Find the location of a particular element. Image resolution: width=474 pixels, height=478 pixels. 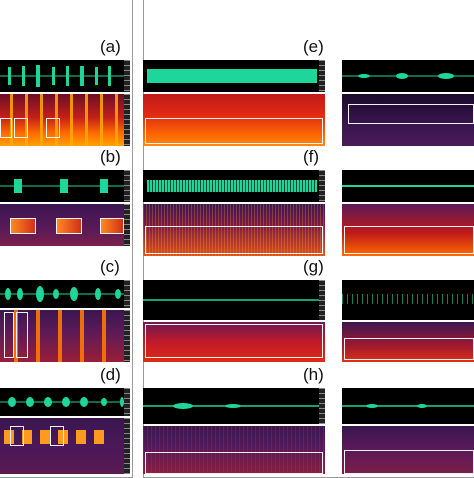

waveform-f1 is located at coordinates (234, 186).